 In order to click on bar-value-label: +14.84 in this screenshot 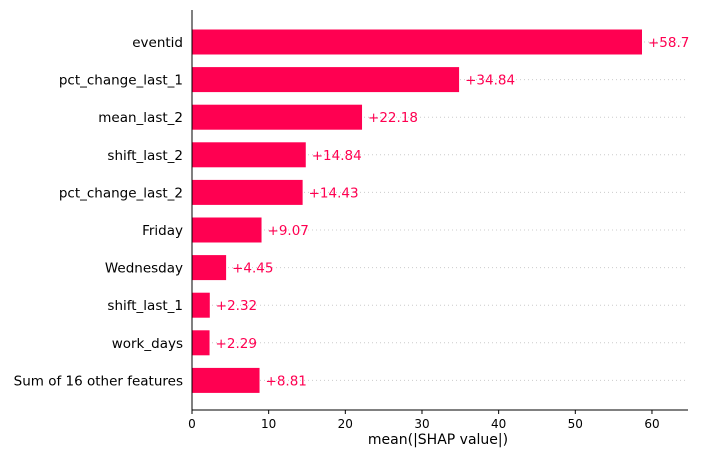, I will do `click(337, 156)`.